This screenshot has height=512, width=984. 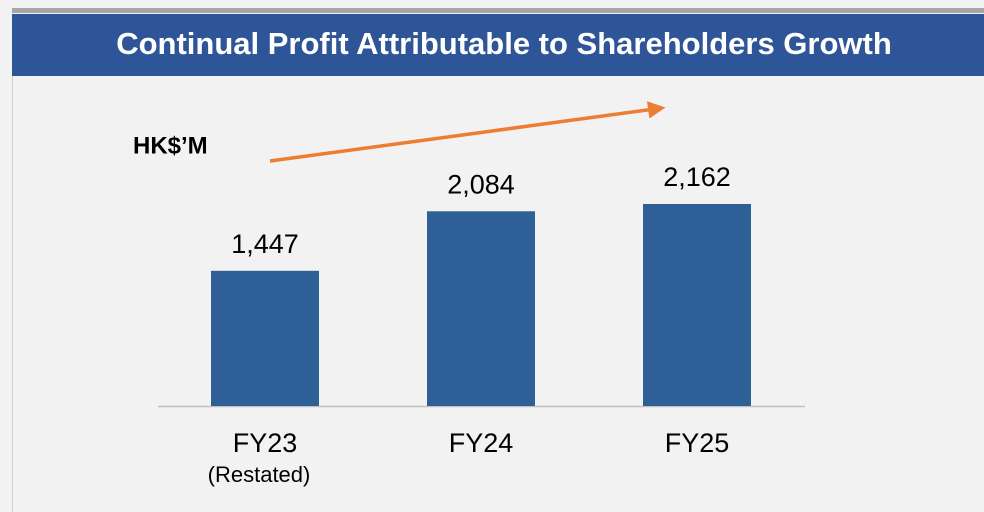 What do you see at coordinates (265, 244) in the screenshot?
I see `value-label: 1,447` at bounding box center [265, 244].